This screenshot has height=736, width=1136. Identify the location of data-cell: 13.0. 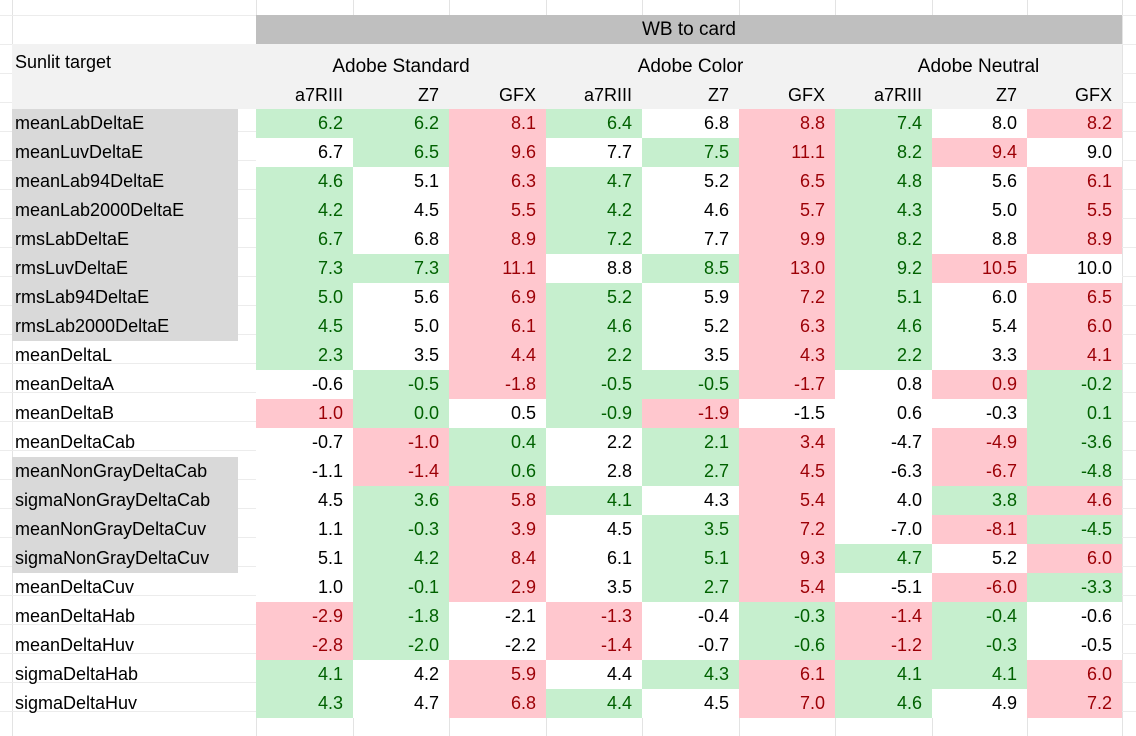
(787, 268).